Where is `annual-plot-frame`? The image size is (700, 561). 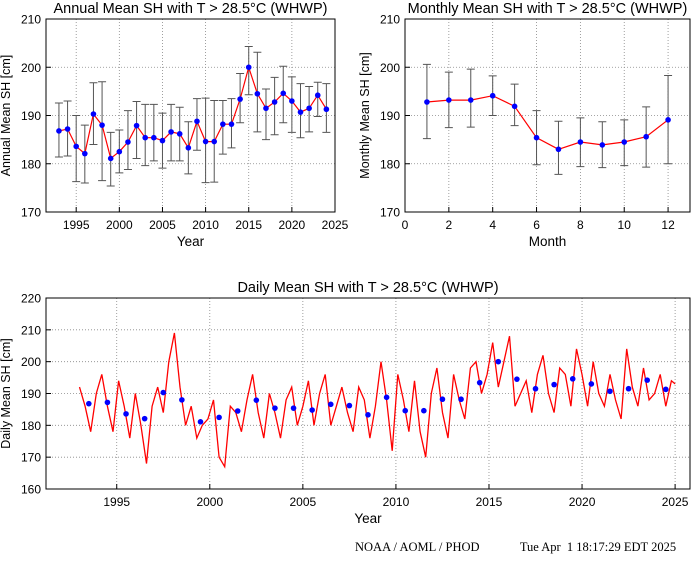
annual-plot-frame is located at coordinates (190, 115).